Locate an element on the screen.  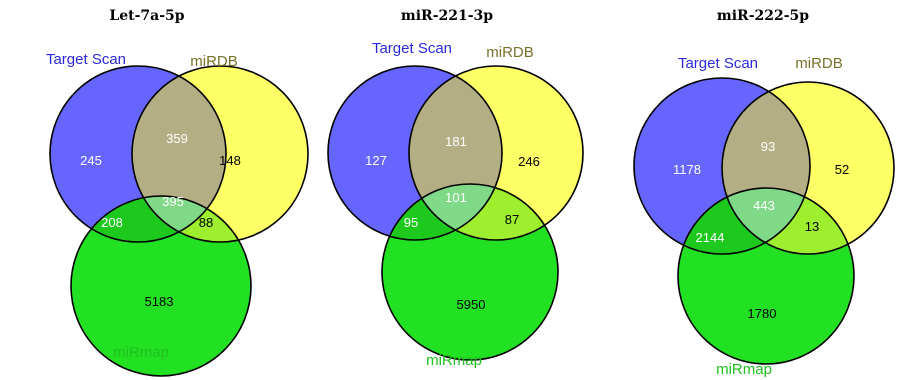
count-target-scan-mirdb: 359 is located at coordinates (177, 138).